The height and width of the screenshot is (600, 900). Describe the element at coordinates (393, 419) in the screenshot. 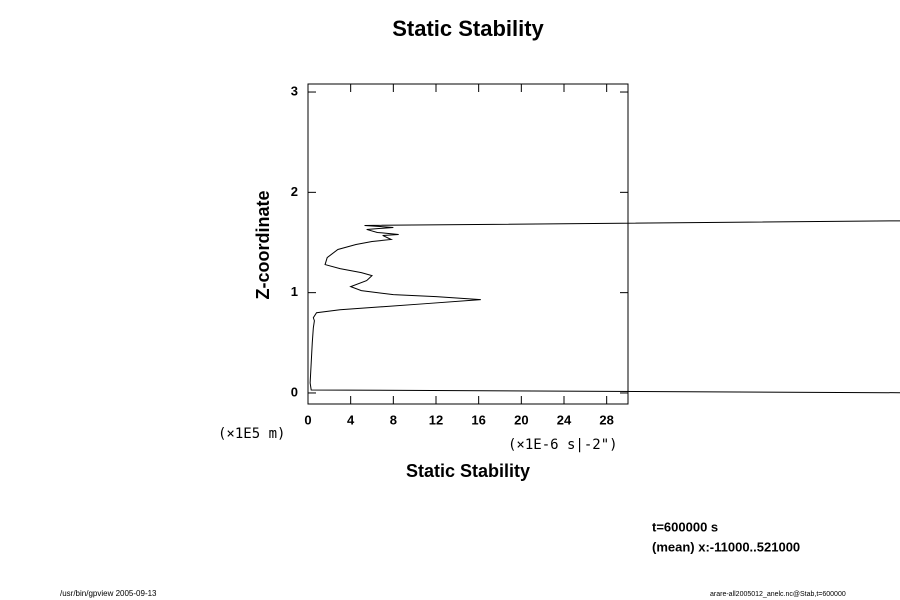

I see `x-tick-label: 8` at that location.